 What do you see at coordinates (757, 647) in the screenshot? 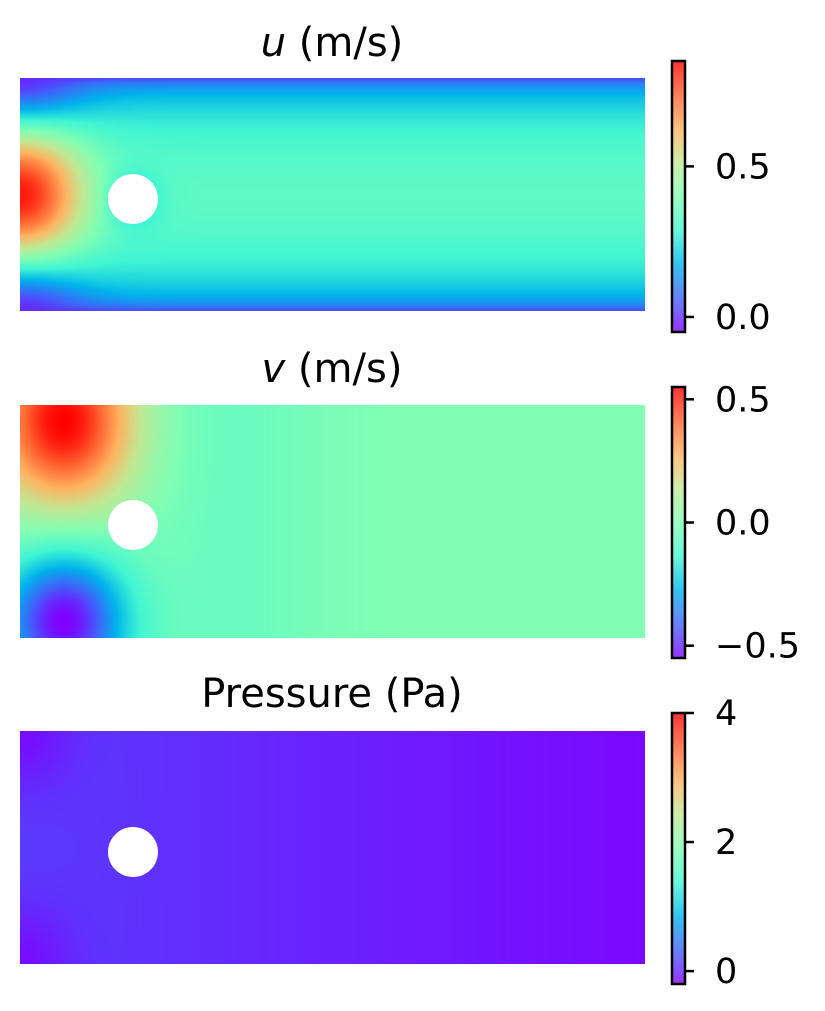
I see `colorbar-tick-label: −0.5` at bounding box center [757, 647].